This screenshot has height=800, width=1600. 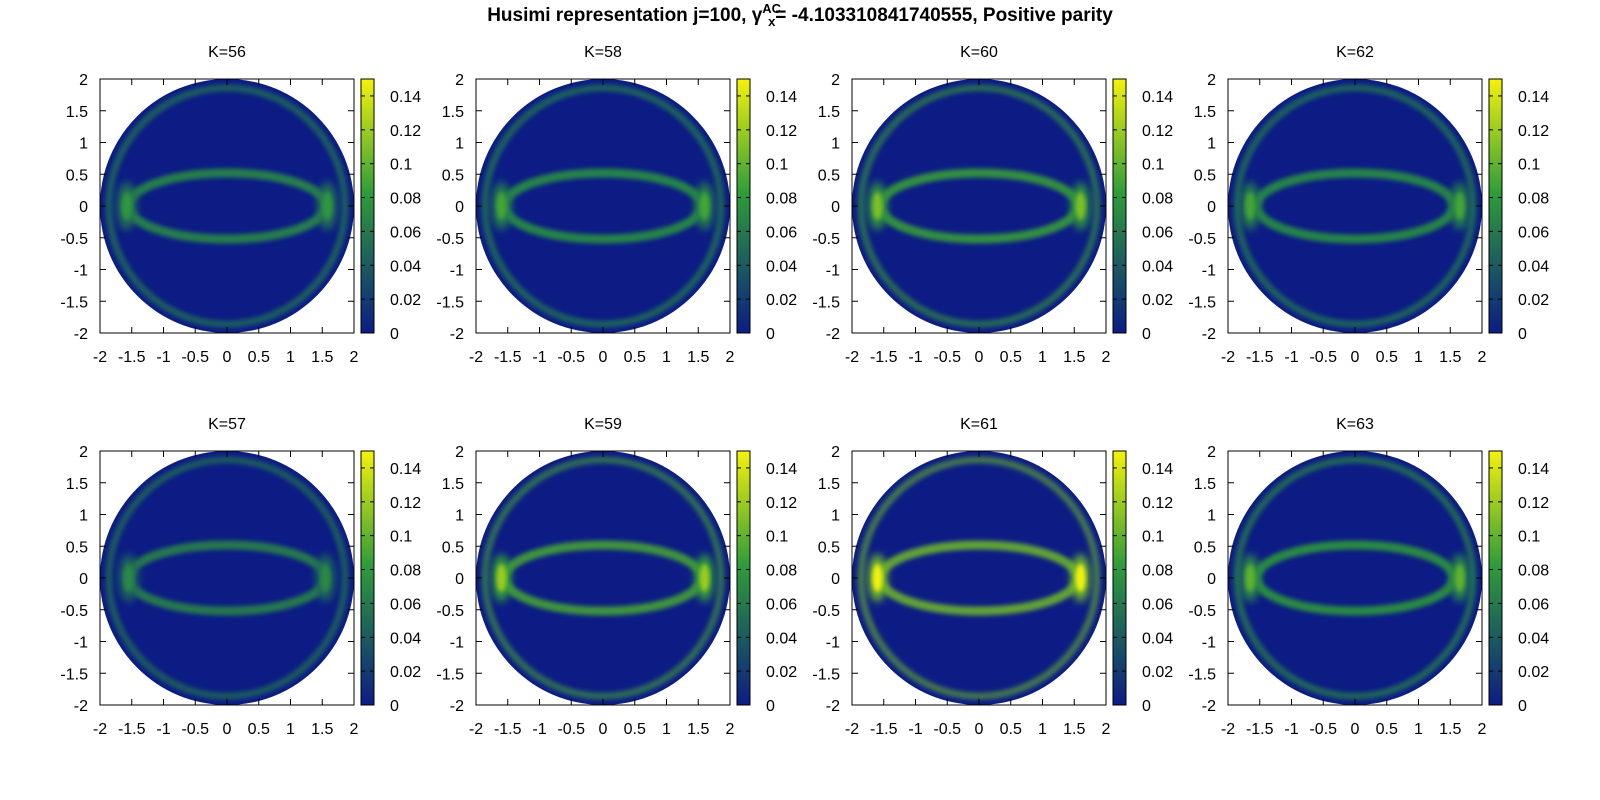 I want to click on panel-title: K=56, so click(x=227, y=52).